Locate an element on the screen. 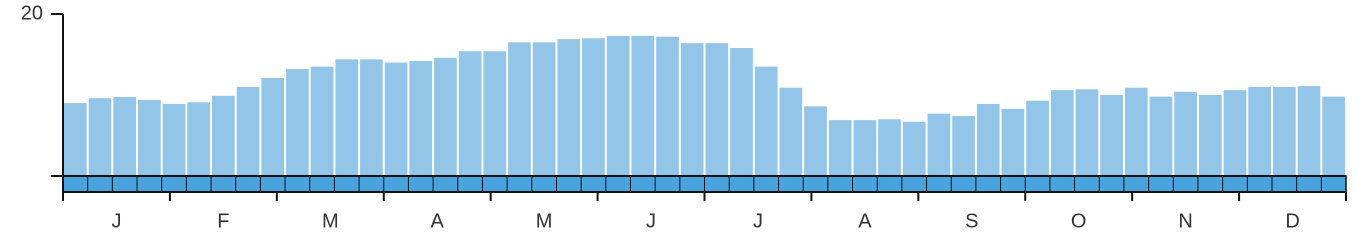 The width and height of the screenshot is (1358, 240). month-label: N is located at coordinates (1185, 221).